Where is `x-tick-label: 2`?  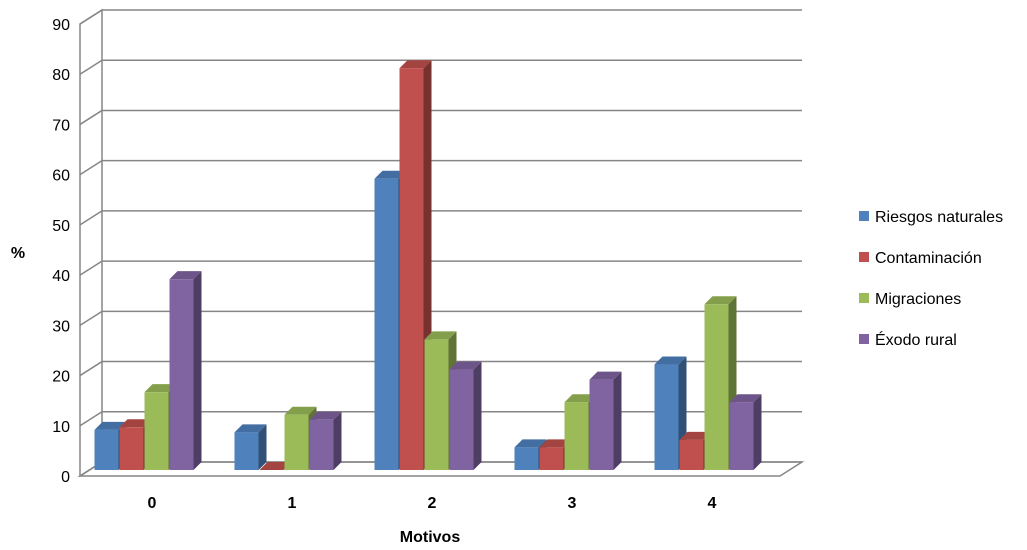
x-tick-label: 2 is located at coordinates (432, 503).